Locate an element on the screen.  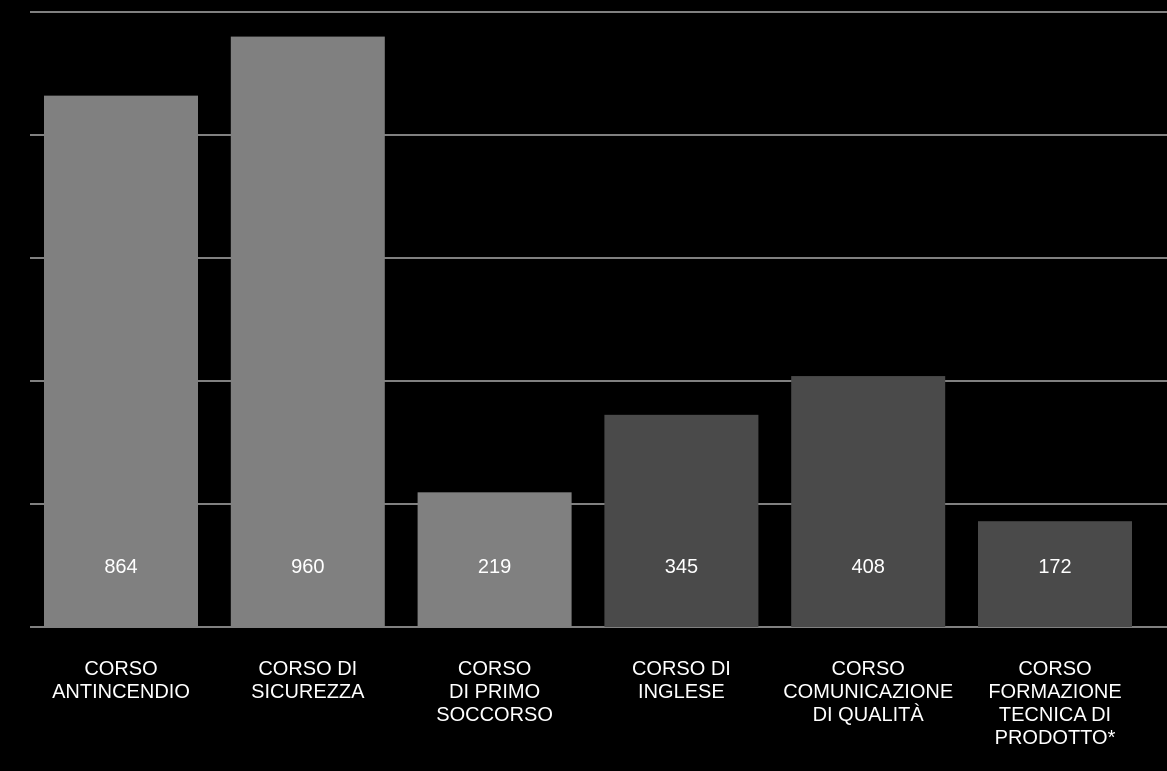
bar-value-label: 960 is located at coordinates (307, 567).